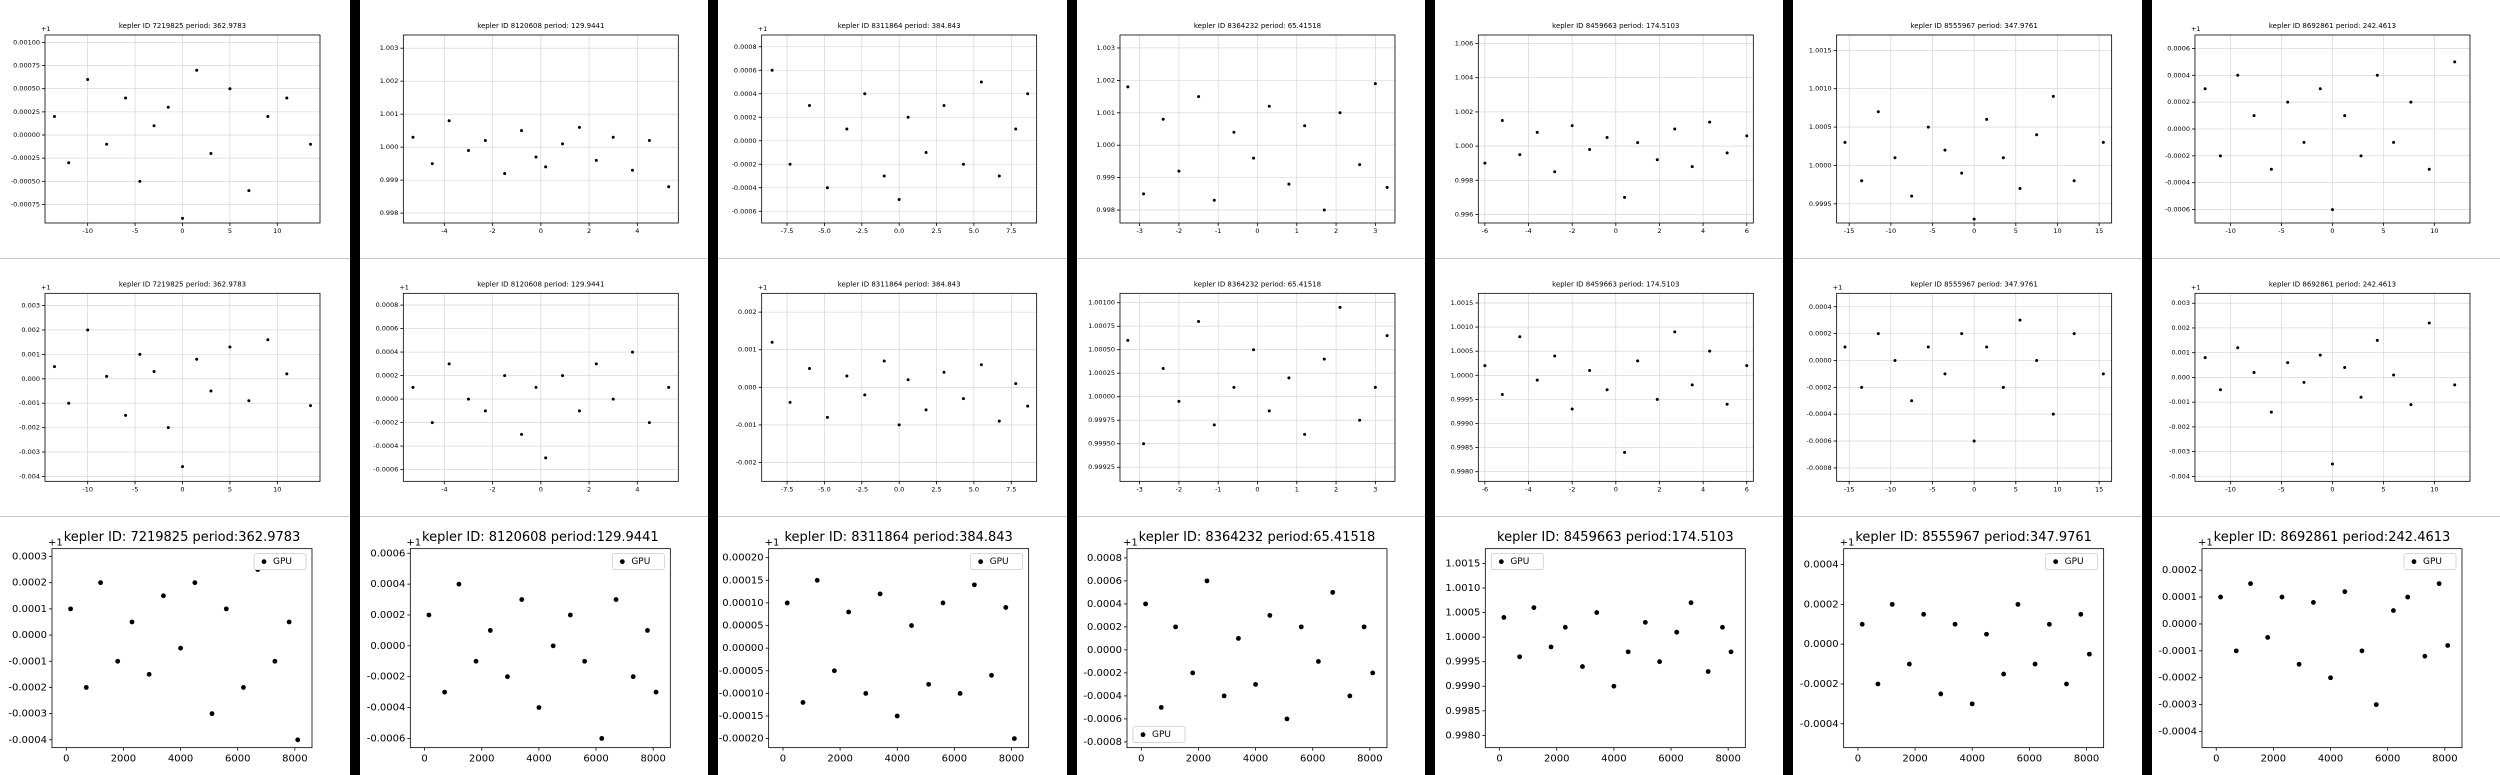 This screenshot has width=2500, height=775. What do you see at coordinates (29, 403) in the screenshot?
I see `y-tick-label: -0.001` at bounding box center [29, 403].